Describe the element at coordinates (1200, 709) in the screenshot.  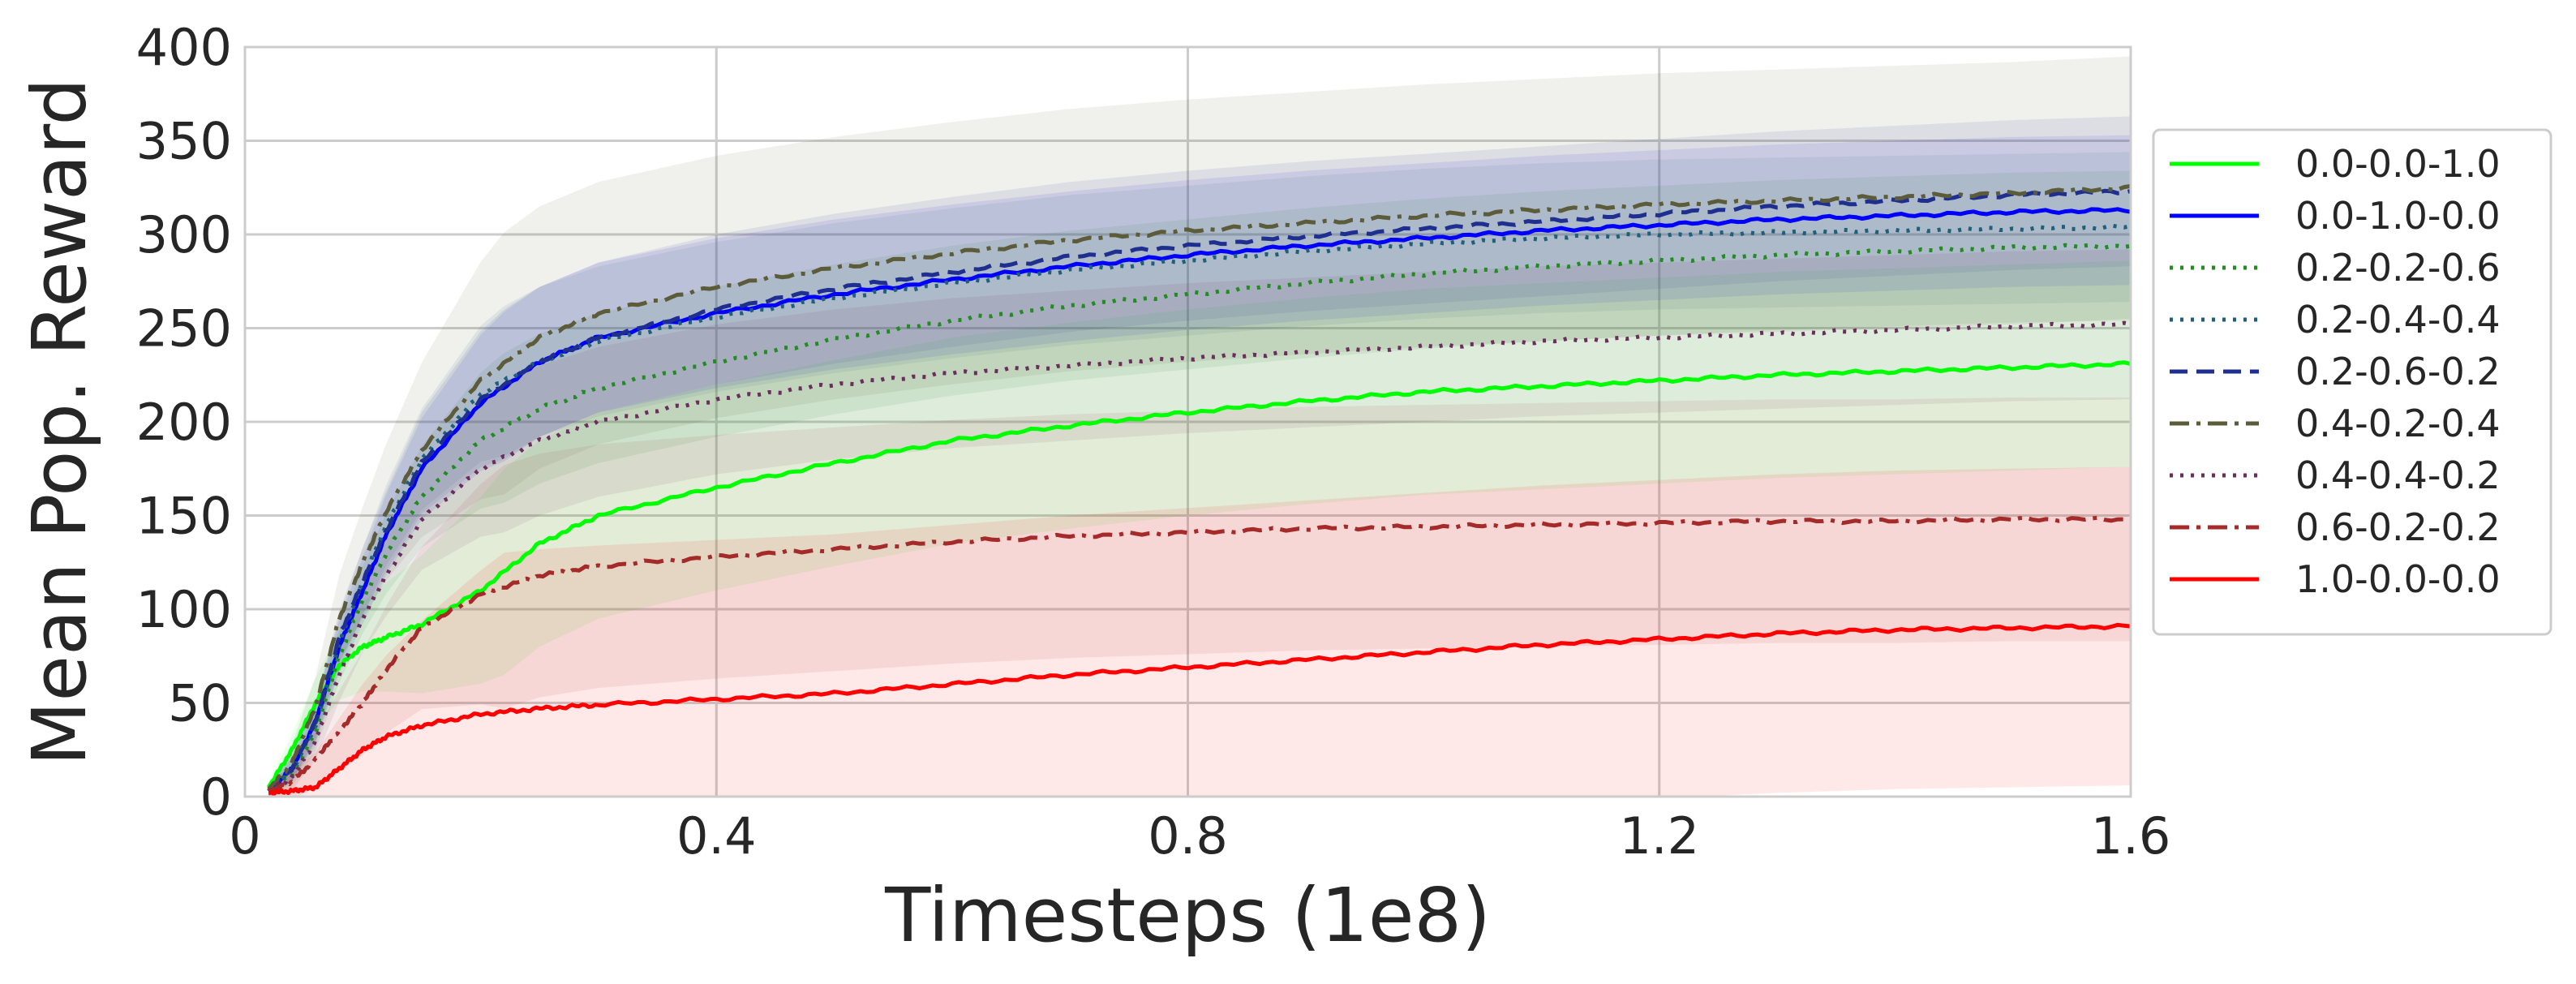
I see `series-line` at that location.